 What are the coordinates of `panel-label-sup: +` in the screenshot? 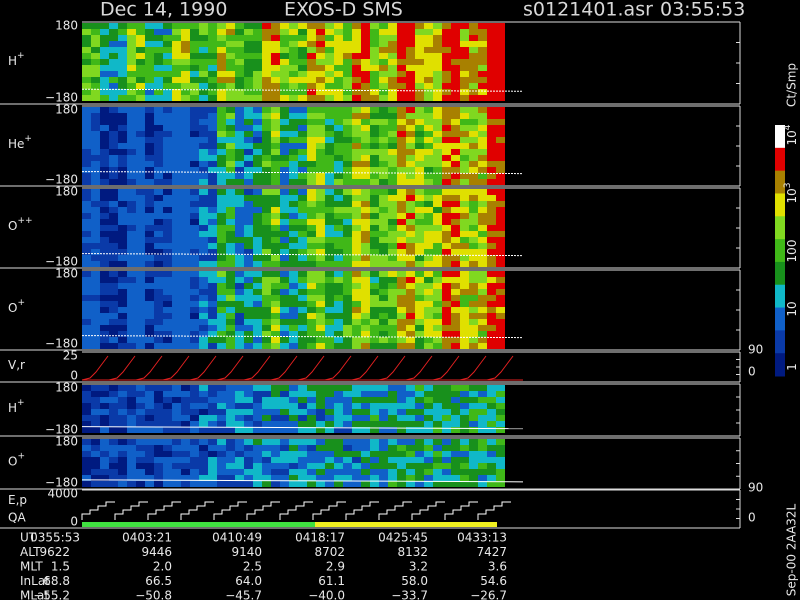 It's located at (21, 403).